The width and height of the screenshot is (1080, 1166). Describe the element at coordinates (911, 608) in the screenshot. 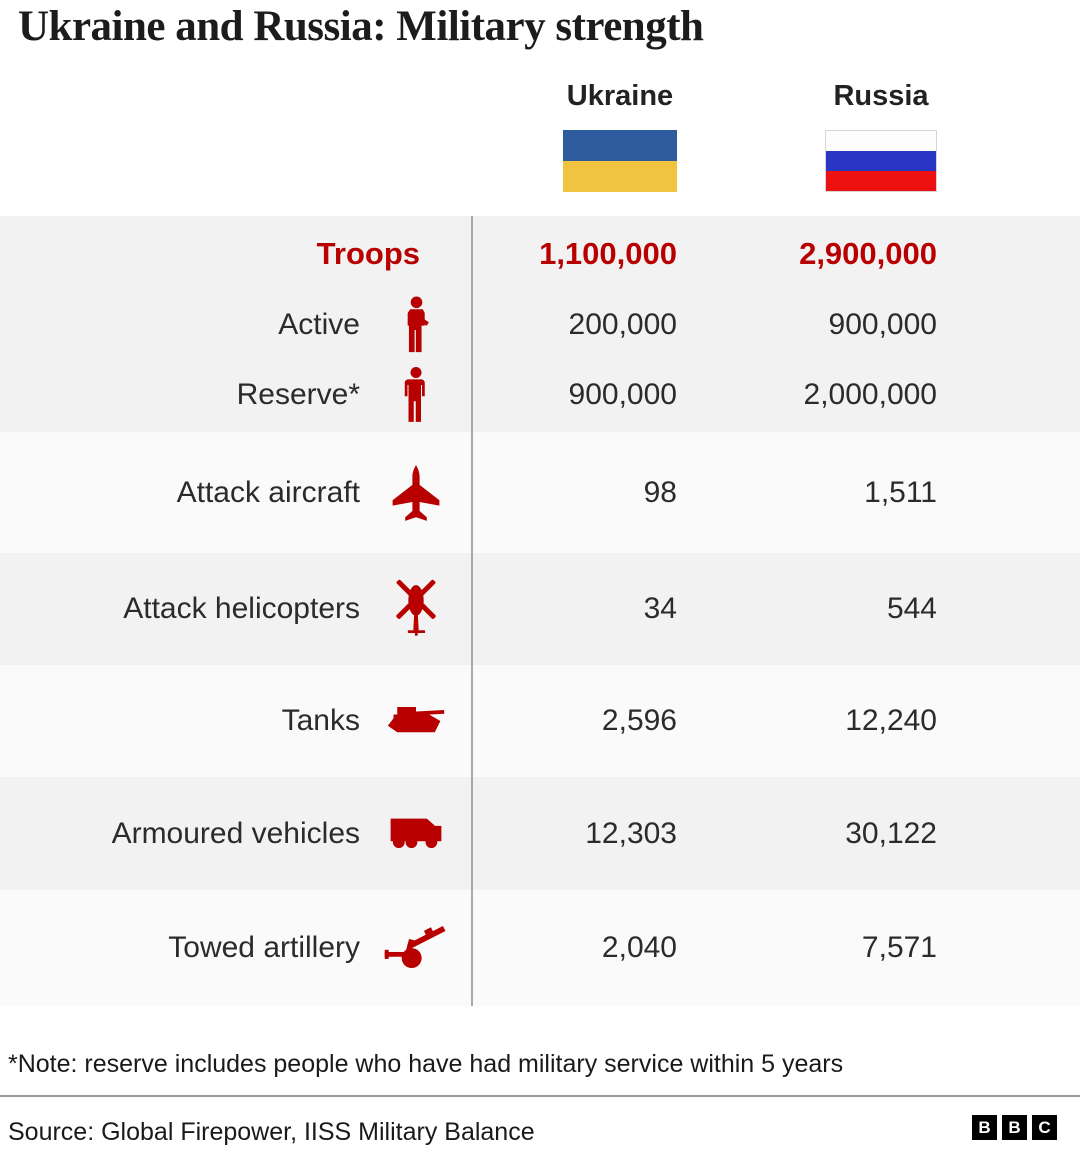

I see `russia-value: 544` at that location.